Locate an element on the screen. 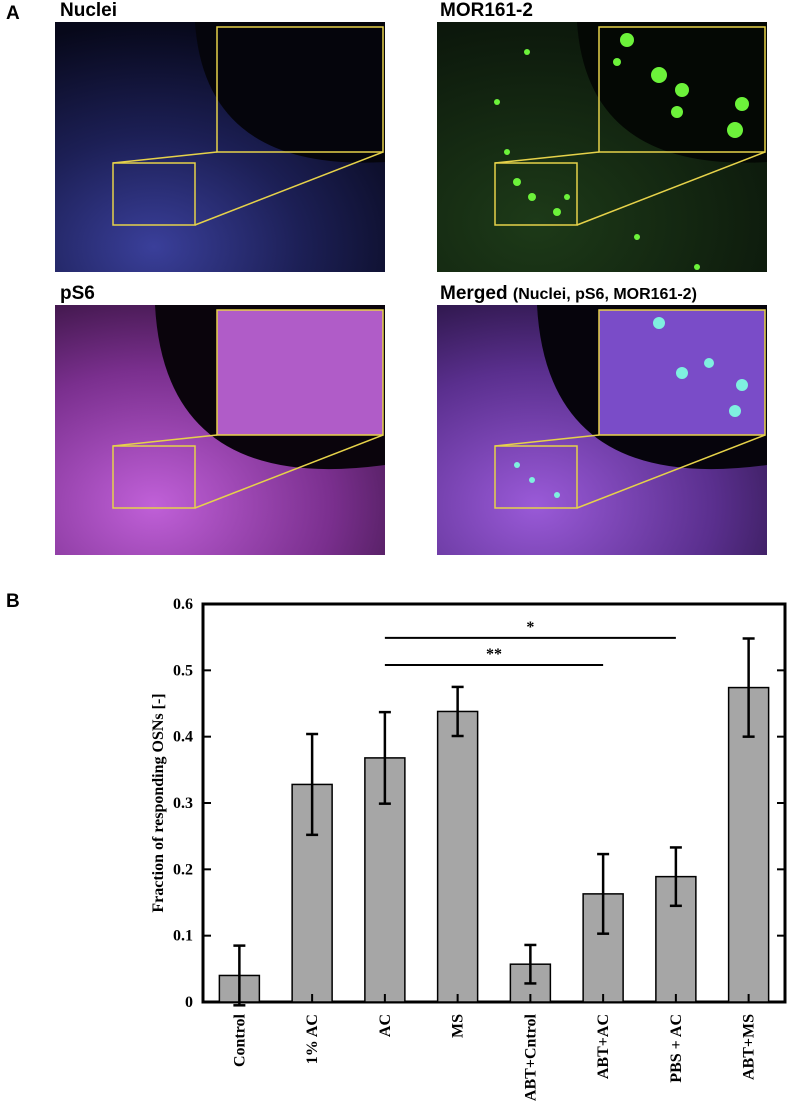  y-tick-label: 0.3 is located at coordinates (183, 803).